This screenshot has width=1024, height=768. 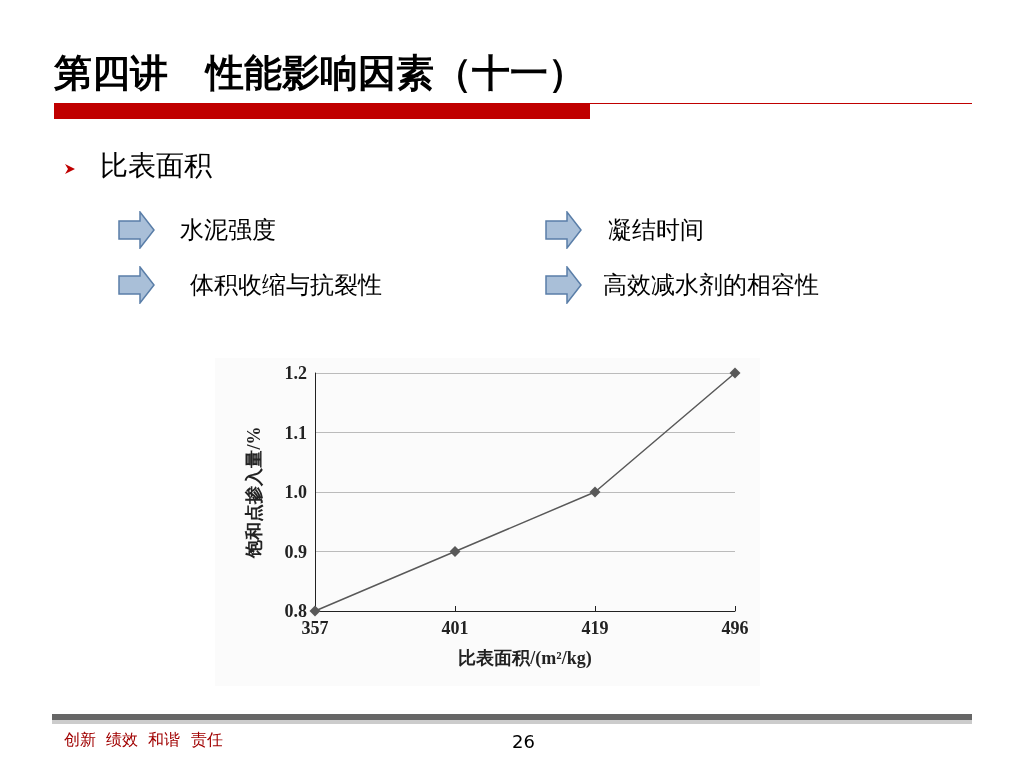 I want to click on chart-title: 第四讲 性能影响因素（十一）, so click(x=320, y=73).